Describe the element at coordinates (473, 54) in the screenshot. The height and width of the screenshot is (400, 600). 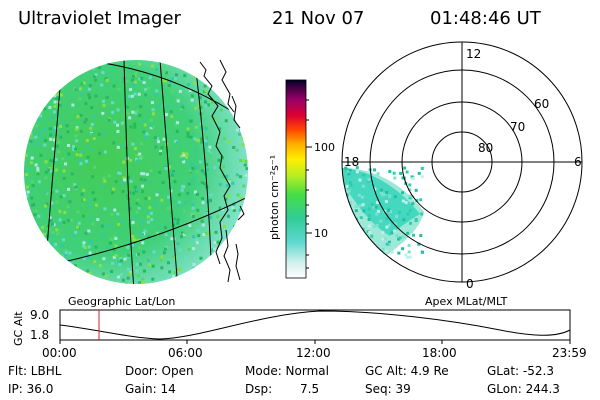
I see `mlt-label-12: 12` at that location.